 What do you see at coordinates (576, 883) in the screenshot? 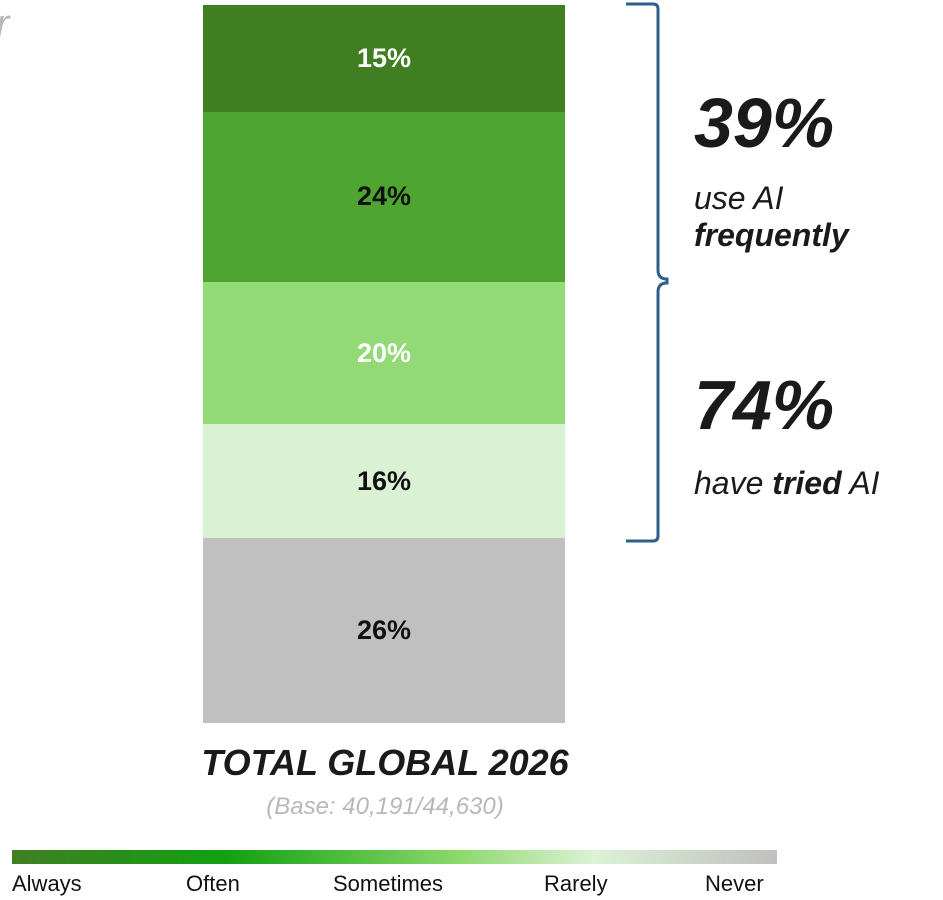
I see `legend-label-rarely: Rarely` at bounding box center [576, 883].